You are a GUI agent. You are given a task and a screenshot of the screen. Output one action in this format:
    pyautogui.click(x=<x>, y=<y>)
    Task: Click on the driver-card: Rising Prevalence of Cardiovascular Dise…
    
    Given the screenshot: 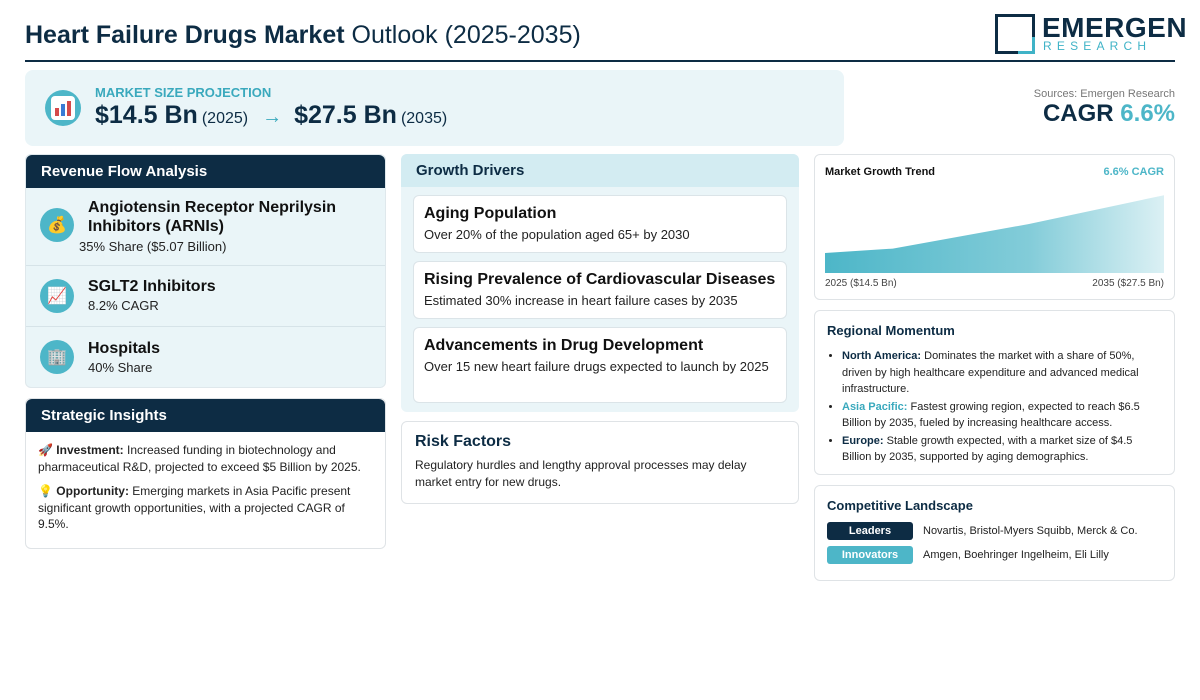 What is the action you would take?
    pyautogui.click(x=600, y=290)
    